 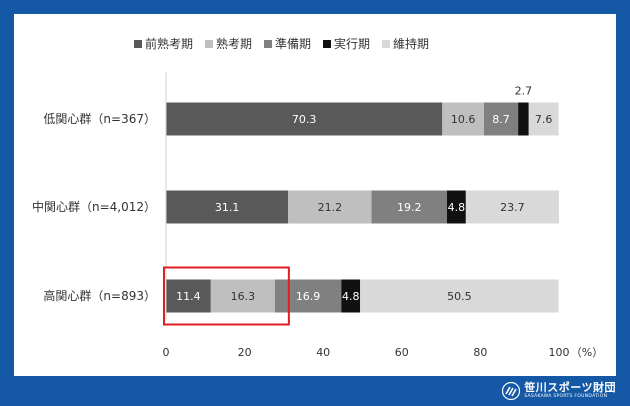 I want to click on bar-2-前熟考期, so click(x=188, y=296).